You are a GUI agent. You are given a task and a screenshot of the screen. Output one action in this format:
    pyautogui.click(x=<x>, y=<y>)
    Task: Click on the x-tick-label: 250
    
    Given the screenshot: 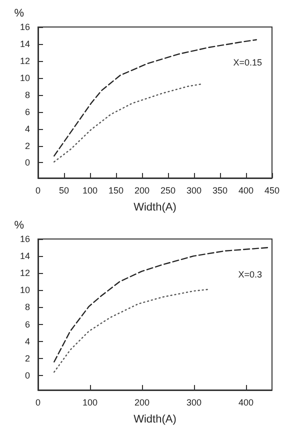 What is the action you would take?
    pyautogui.click(x=168, y=191)
    